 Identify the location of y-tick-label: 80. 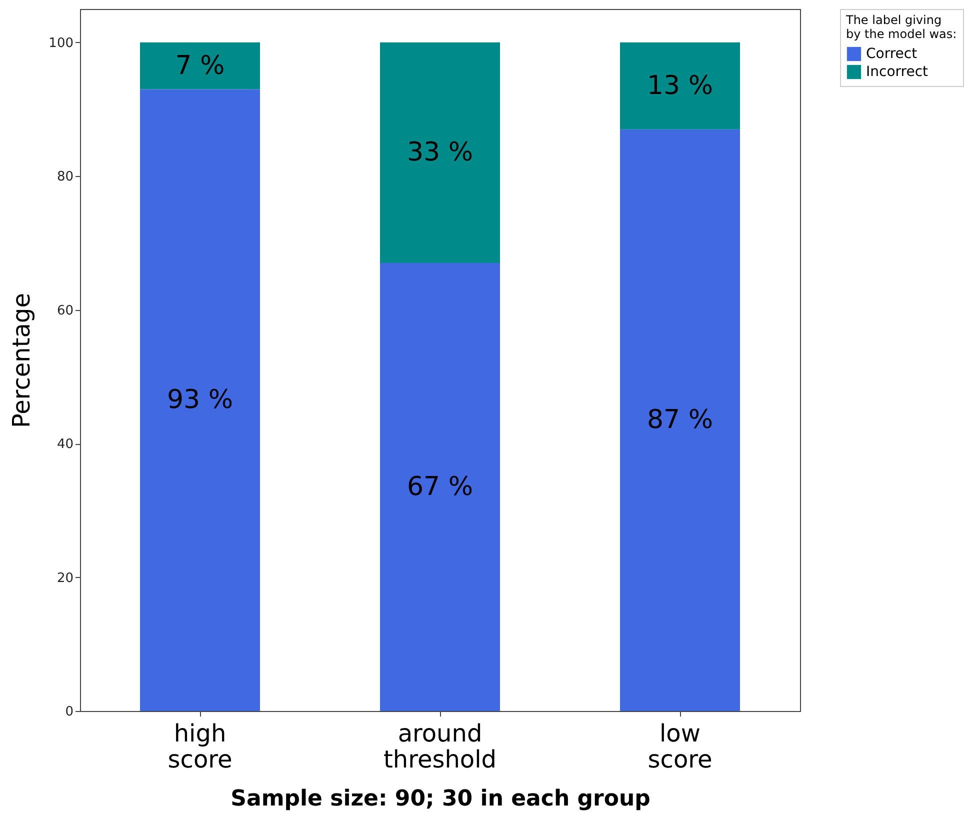
(65, 177).